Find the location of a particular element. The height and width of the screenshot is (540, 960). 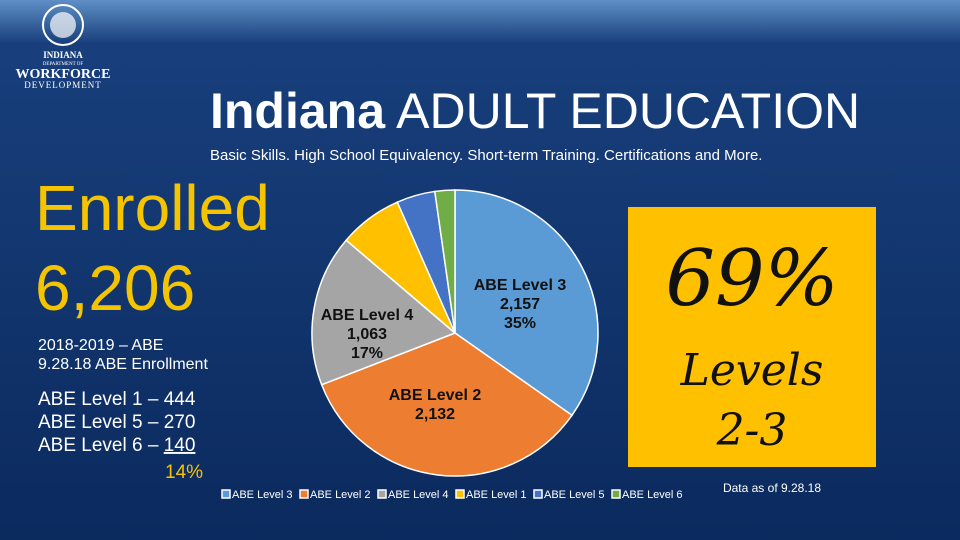

data-label: ABE Level 3 is located at coordinates (520, 285).